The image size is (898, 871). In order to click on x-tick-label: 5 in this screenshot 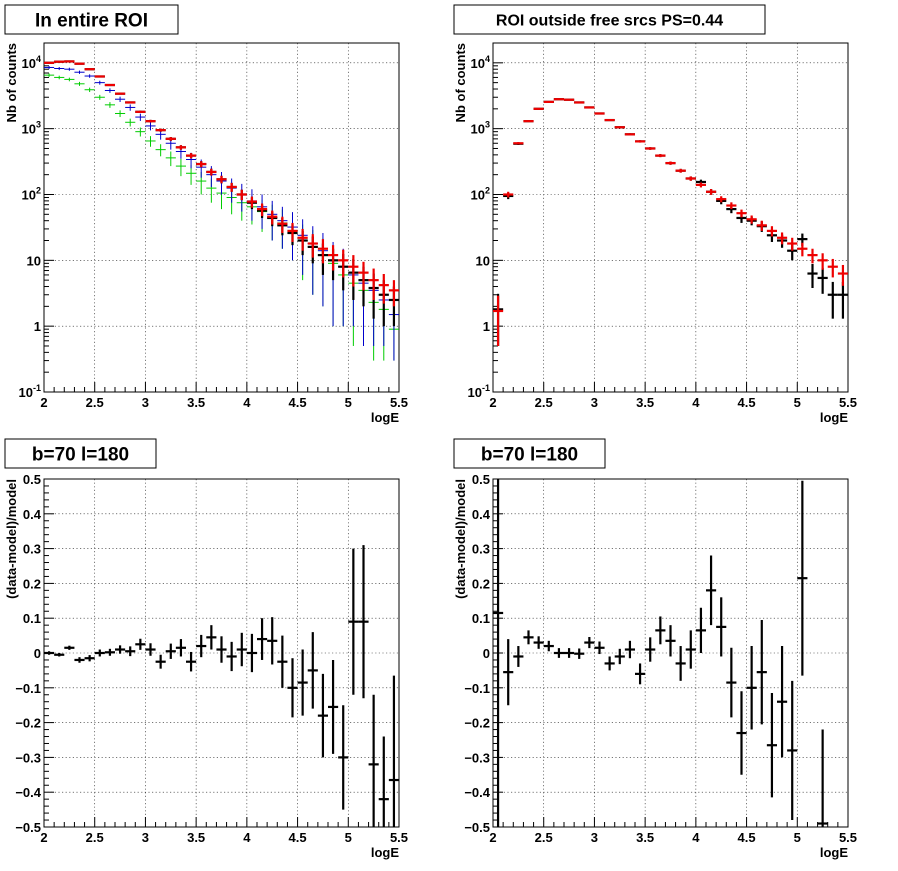, I will do `click(797, 402)`.